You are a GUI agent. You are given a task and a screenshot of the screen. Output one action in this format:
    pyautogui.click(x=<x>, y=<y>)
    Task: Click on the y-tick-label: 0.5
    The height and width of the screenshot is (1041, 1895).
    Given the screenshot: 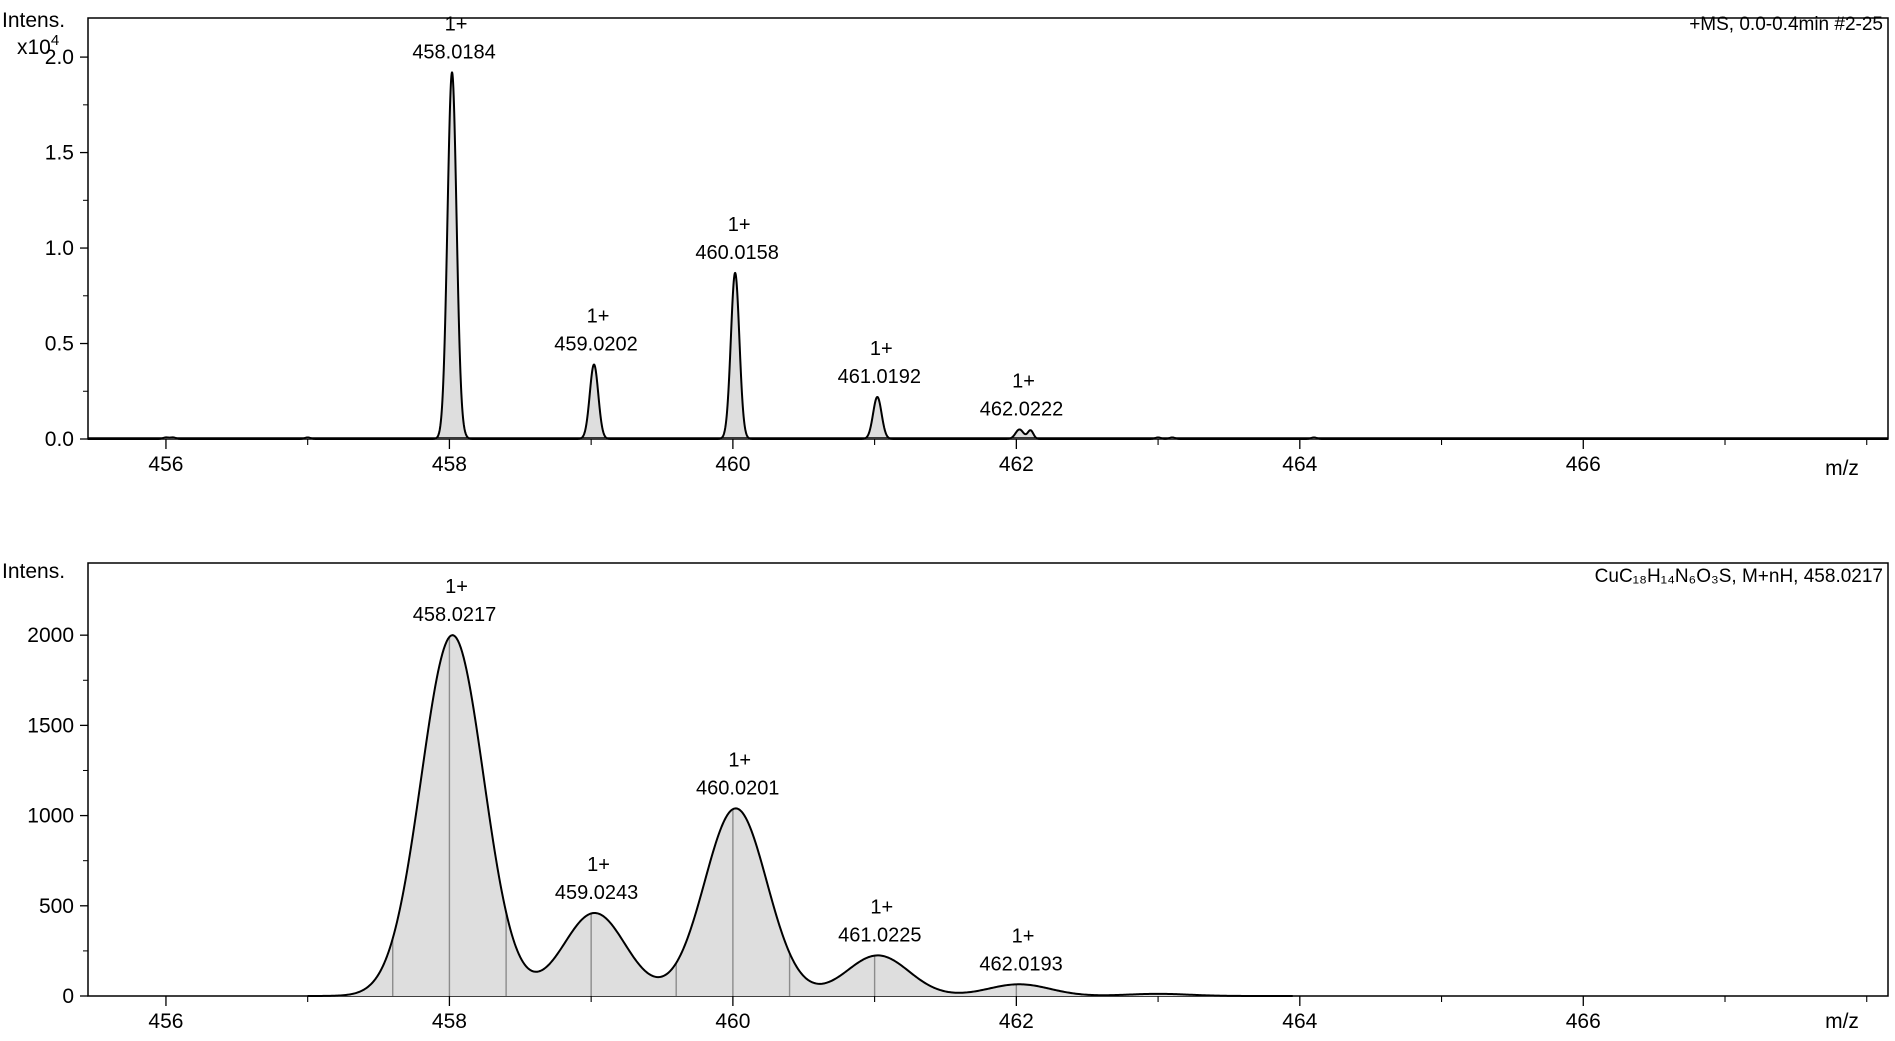 What is the action you would take?
    pyautogui.click(x=59, y=344)
    